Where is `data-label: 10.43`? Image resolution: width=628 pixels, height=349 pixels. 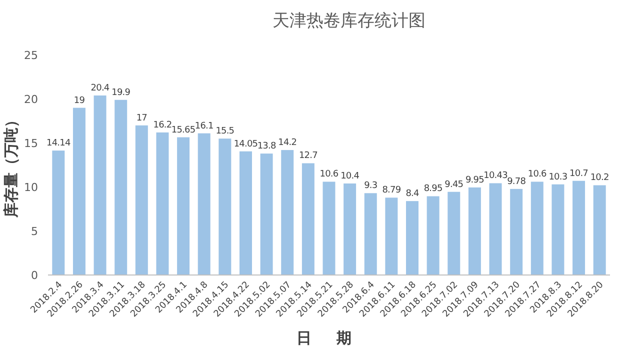
data-label: 10.43 is located at coordinates (496, 176).